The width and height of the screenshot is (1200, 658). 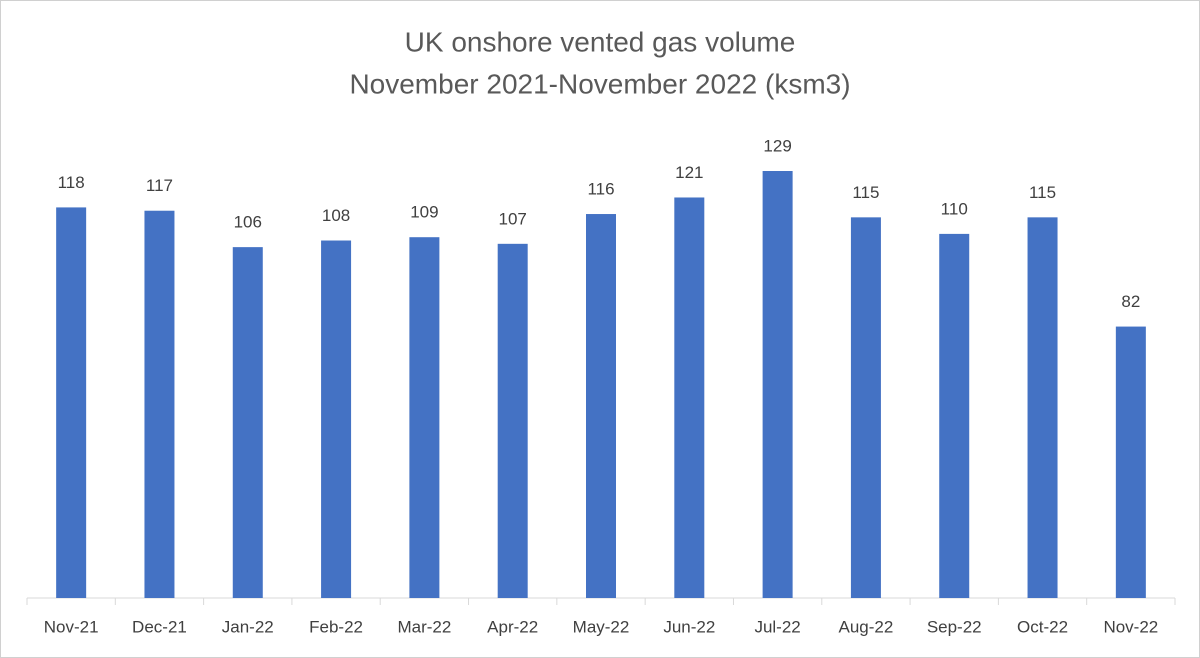 What do you see at coordinates (777, 145) in the screenshot?
I see `data-label: 129` at bounding box center [777, 145].